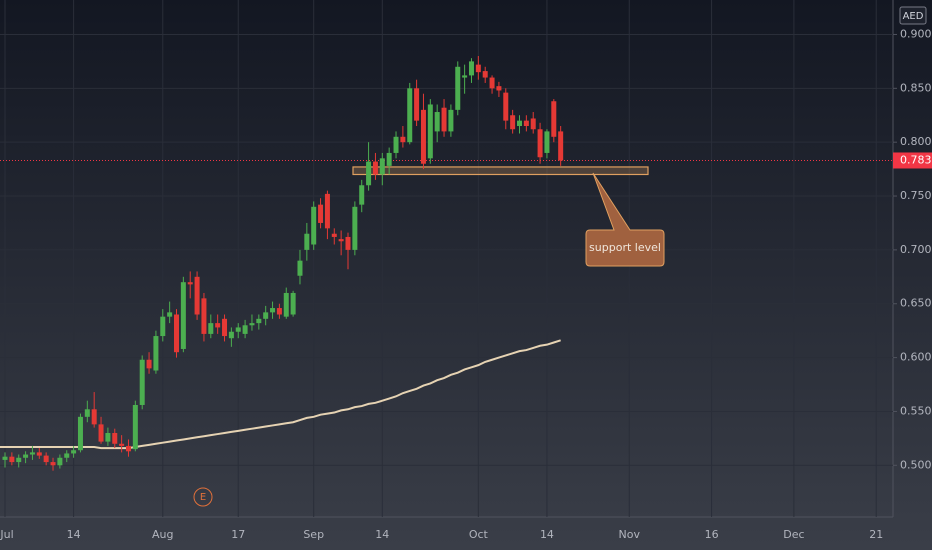 The width and height of the screenshot is (932, 550). What do you see at coordinates (162, 534) in the screenshot?
I see `x-tick-label: Aug` at bounding box center [162, 534].